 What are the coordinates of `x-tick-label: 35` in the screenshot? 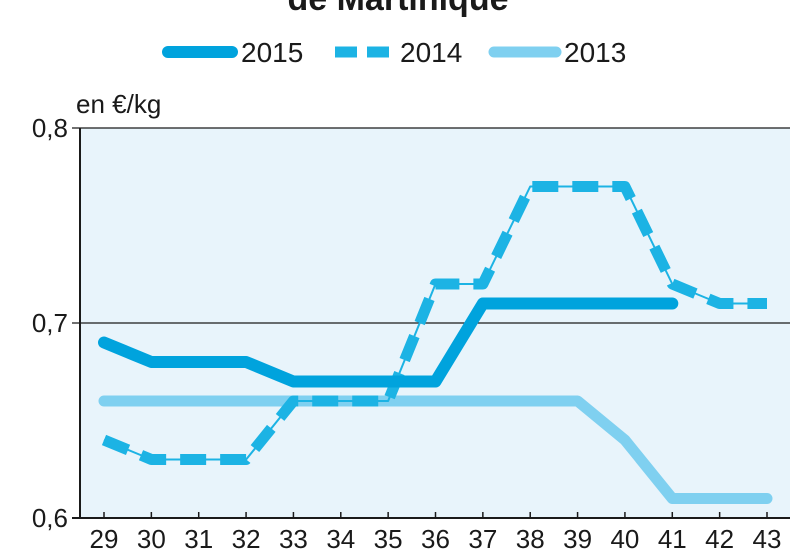 It's located at (388, 537).